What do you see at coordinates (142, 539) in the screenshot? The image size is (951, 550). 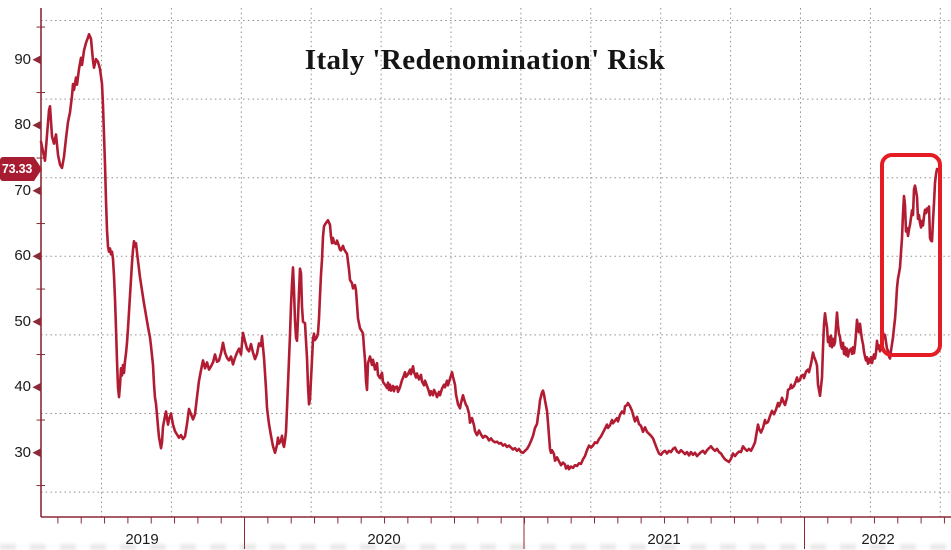 I see `x-axis-year-label: 2019` at bounding box center [142, 539].